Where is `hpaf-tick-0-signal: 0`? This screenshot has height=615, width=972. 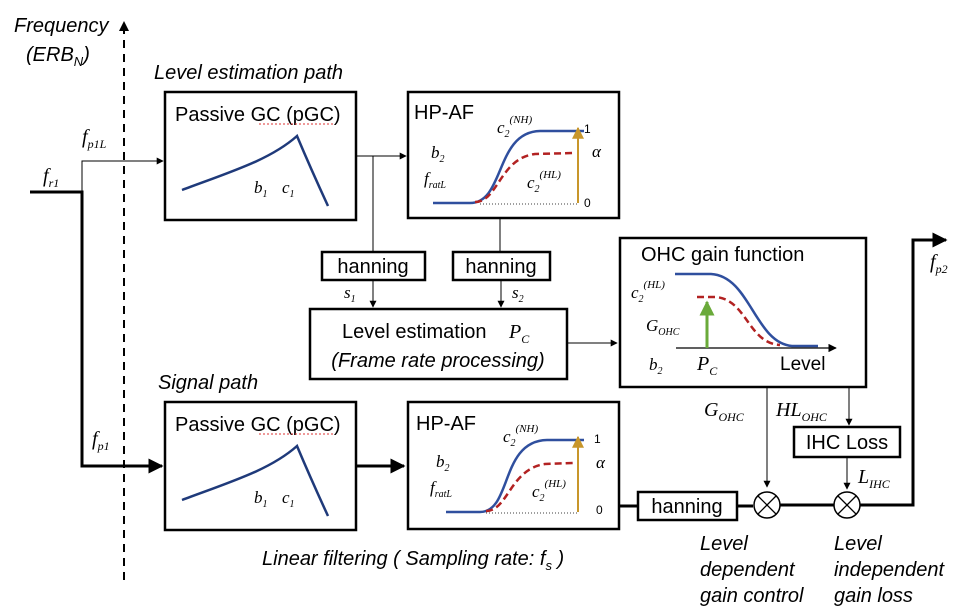 hpaf-tick-0-signal: 0 is located at coordinates (599, 510).